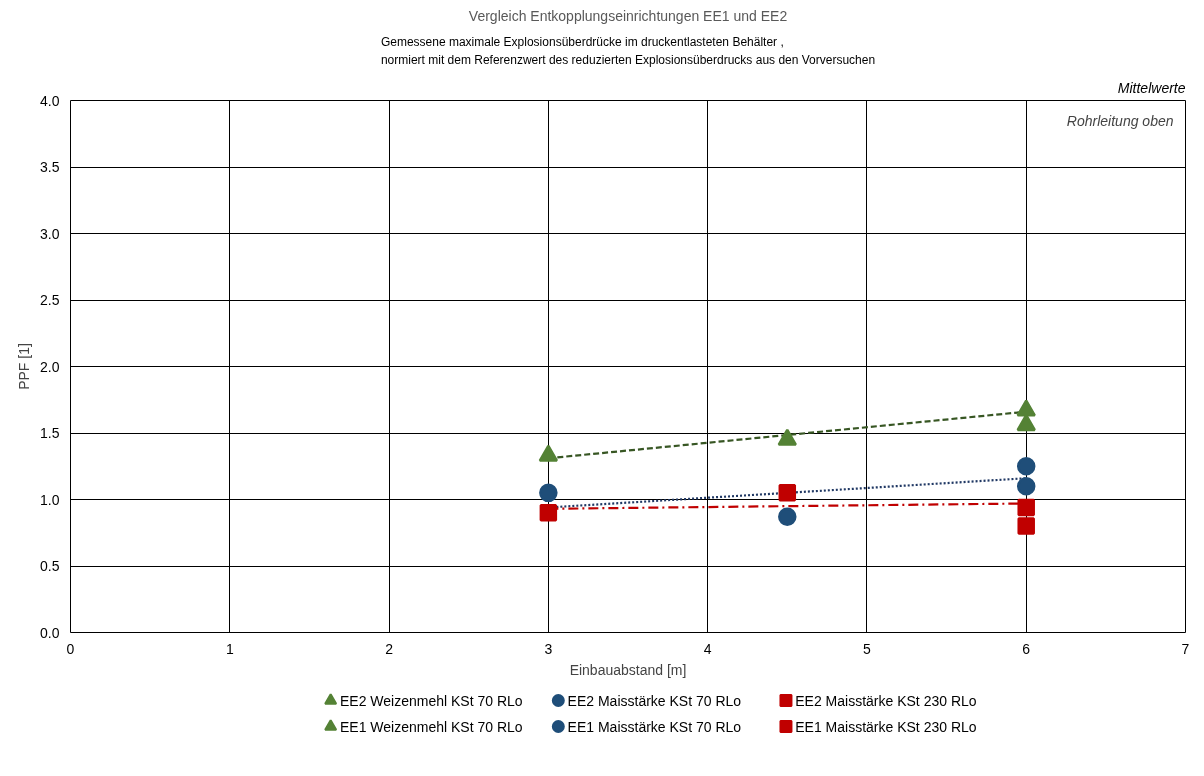  I want to click on y-tick-label: 3.5, so click(50, 167).